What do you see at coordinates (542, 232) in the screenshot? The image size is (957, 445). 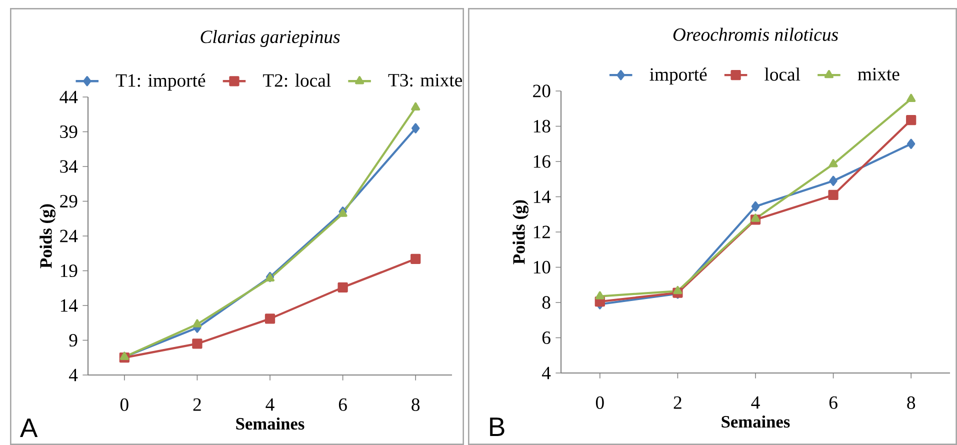 I see `y-tick-label: 12` at bounding box center [542, 232].